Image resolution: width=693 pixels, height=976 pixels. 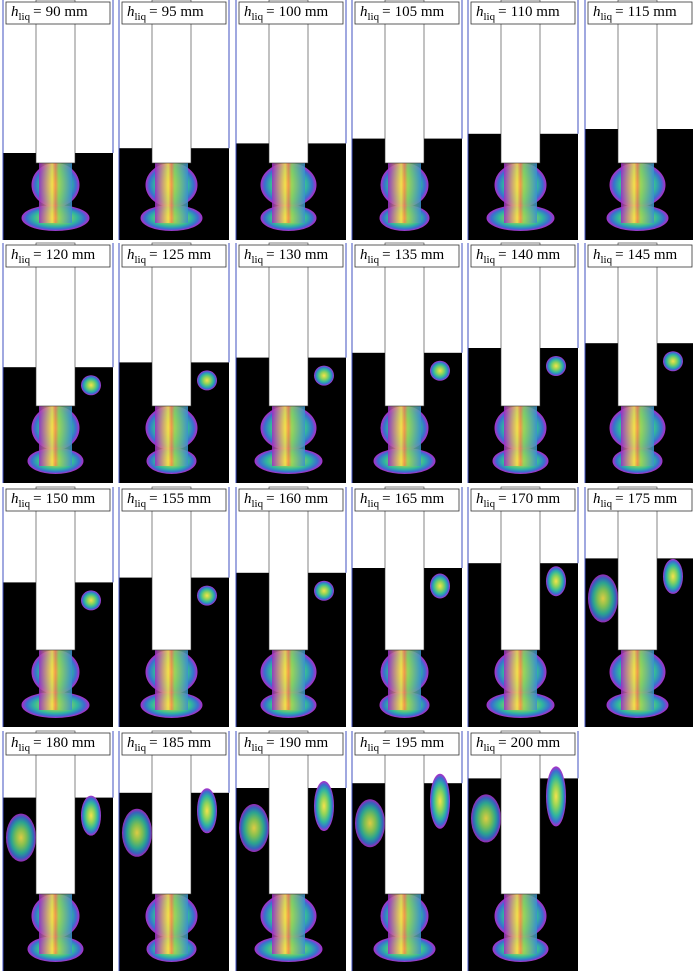 What do you see at coordinates (635, 13) in the screenshot?
I see `panel-label: hliq = 115 mm` at bounding box center [635, 13].